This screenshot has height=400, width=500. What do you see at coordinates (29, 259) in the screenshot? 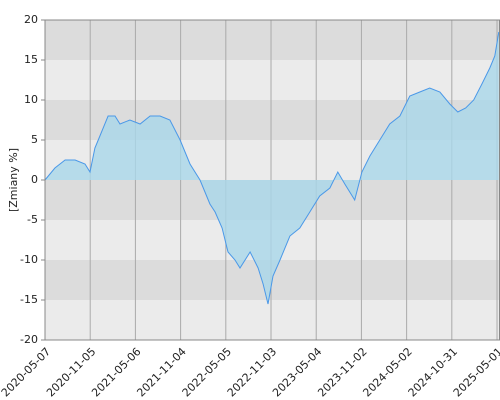
I see `y-tick-label: -10` at bounding box center [29, 259].